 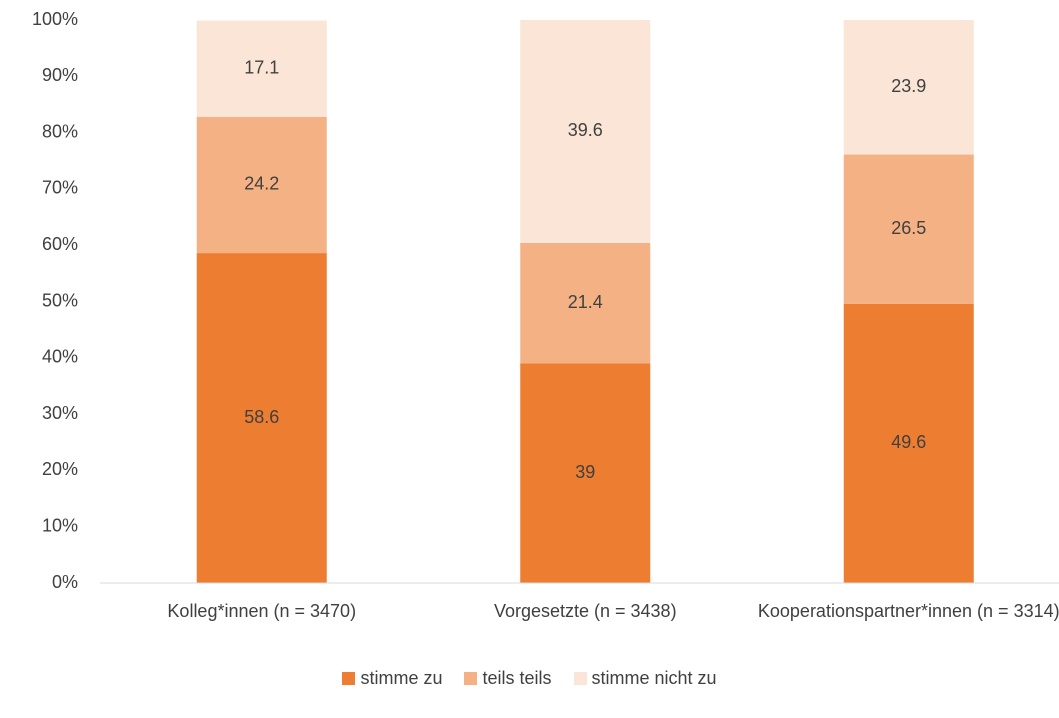 I want to click on y-tick-label: 10%, so click(x=60, y=525).